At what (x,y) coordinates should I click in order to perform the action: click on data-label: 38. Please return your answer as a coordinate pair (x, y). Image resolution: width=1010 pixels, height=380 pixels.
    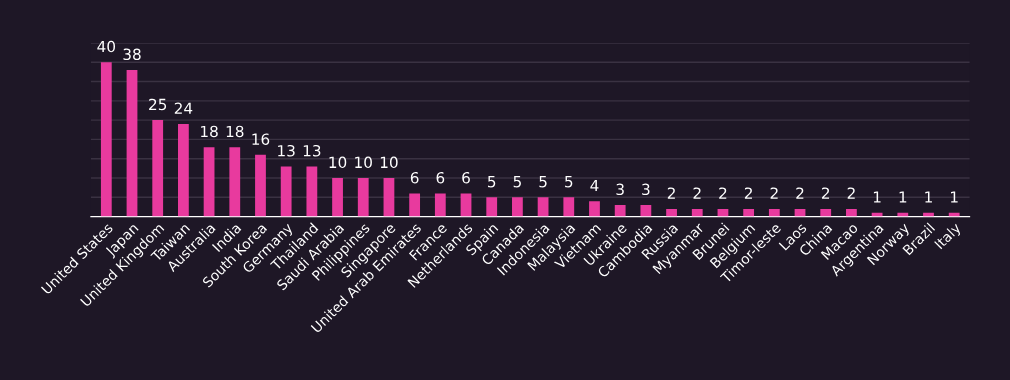
    Looking at the image, I should click on (132, 54).